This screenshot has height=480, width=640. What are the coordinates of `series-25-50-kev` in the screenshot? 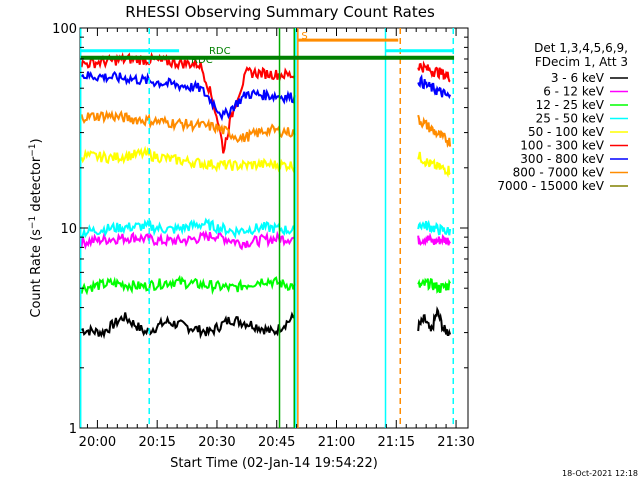 It's located at (266, 228).